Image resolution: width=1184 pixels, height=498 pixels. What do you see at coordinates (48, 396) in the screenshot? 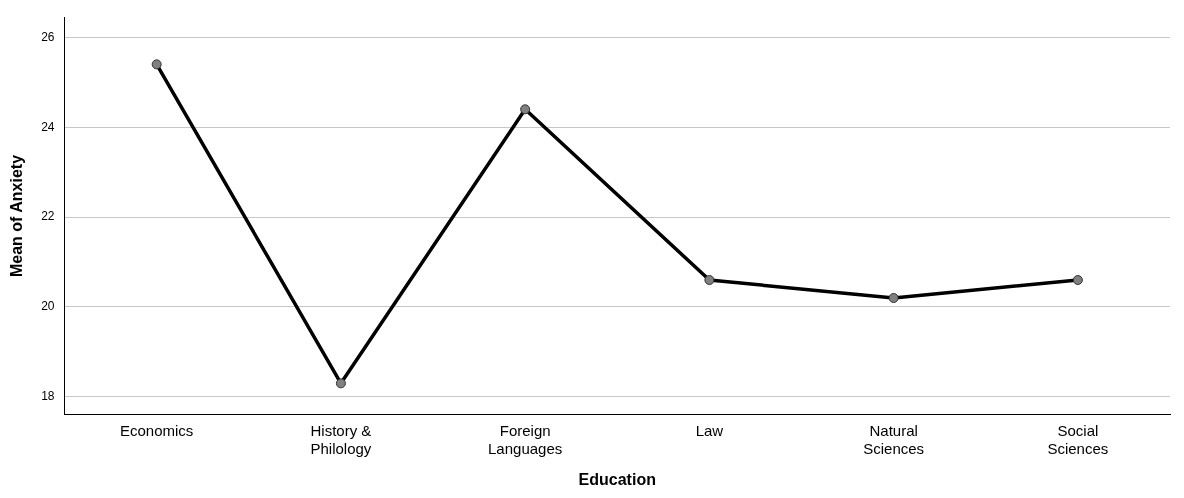
I see `y-tick-label: 18` at bounding box center [48, 396].